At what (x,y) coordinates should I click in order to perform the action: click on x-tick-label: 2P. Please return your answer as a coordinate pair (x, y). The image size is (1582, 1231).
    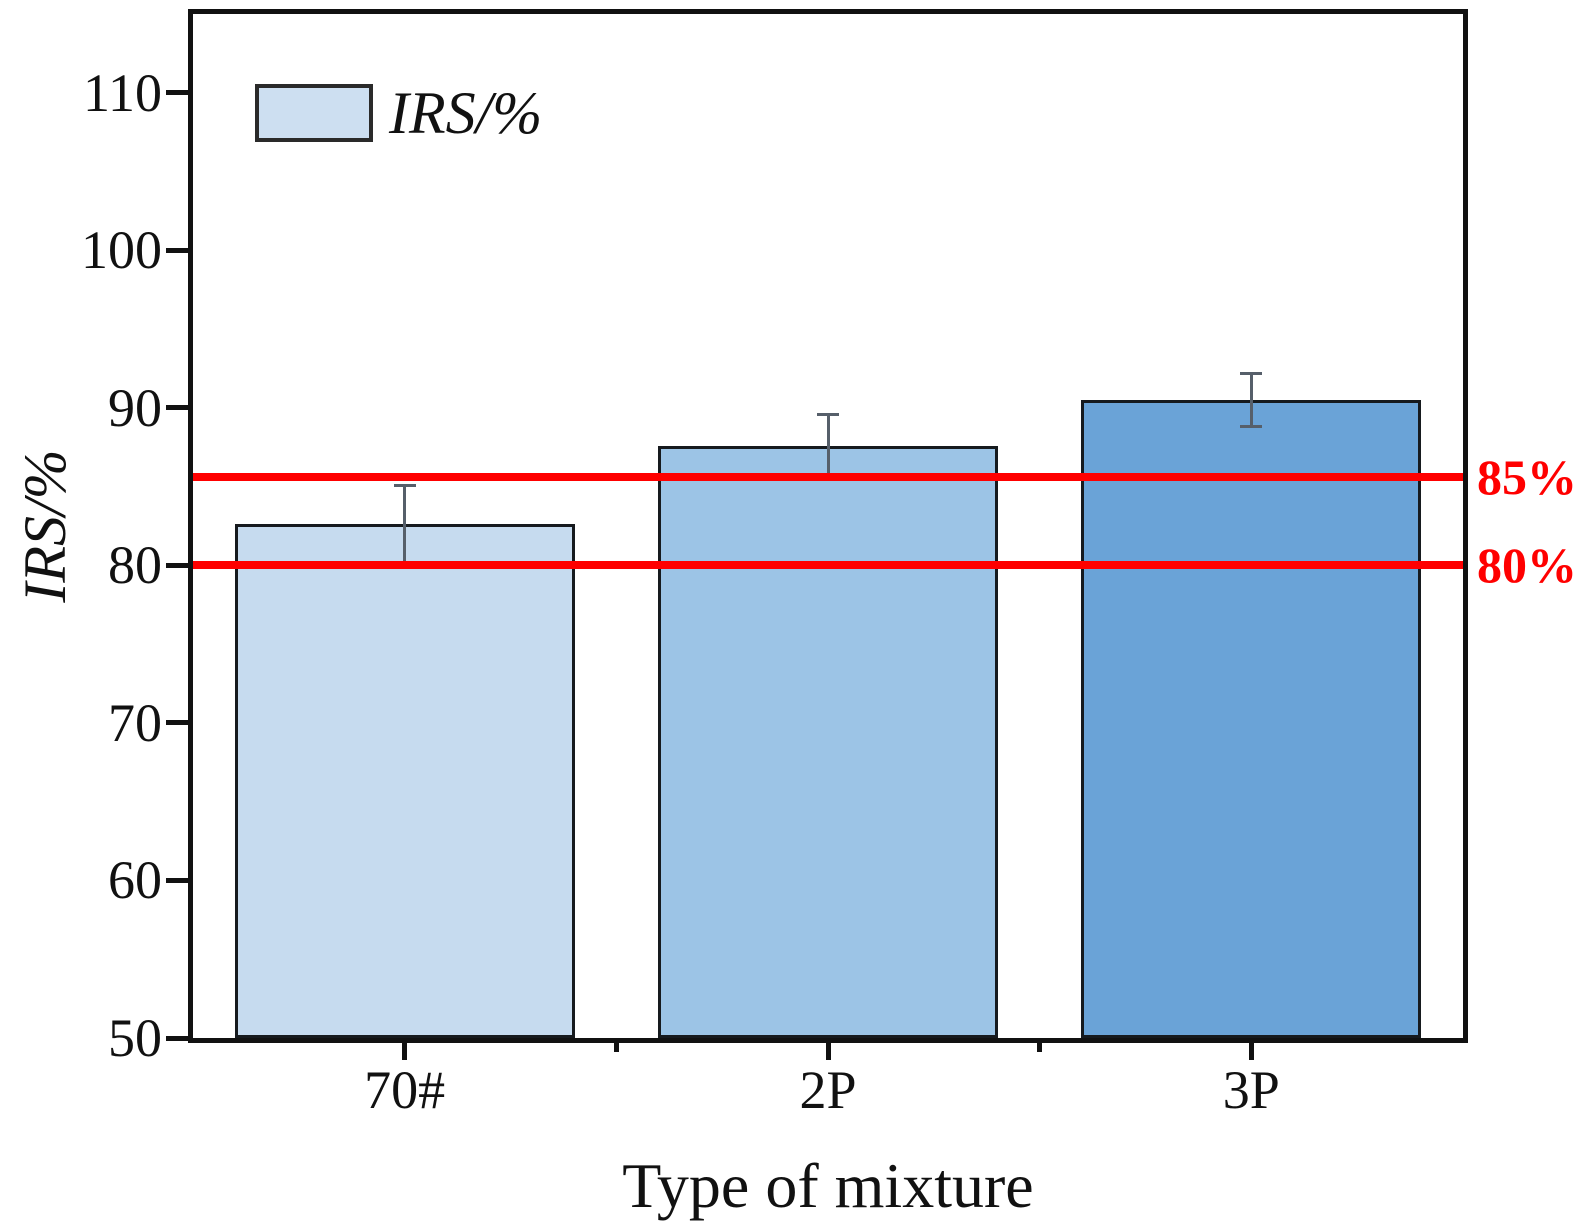
    Looking at the image, I should click on (828, 1090).